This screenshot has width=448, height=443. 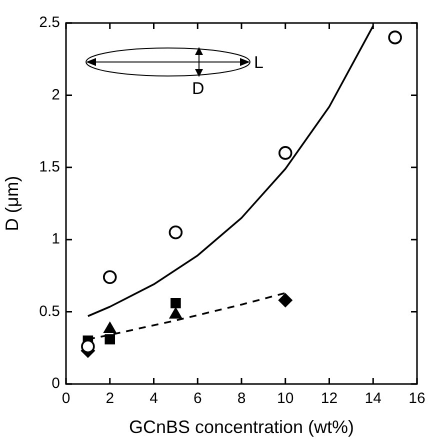 I want to click on x-tick-label: 4, so click(x=154, y=399).